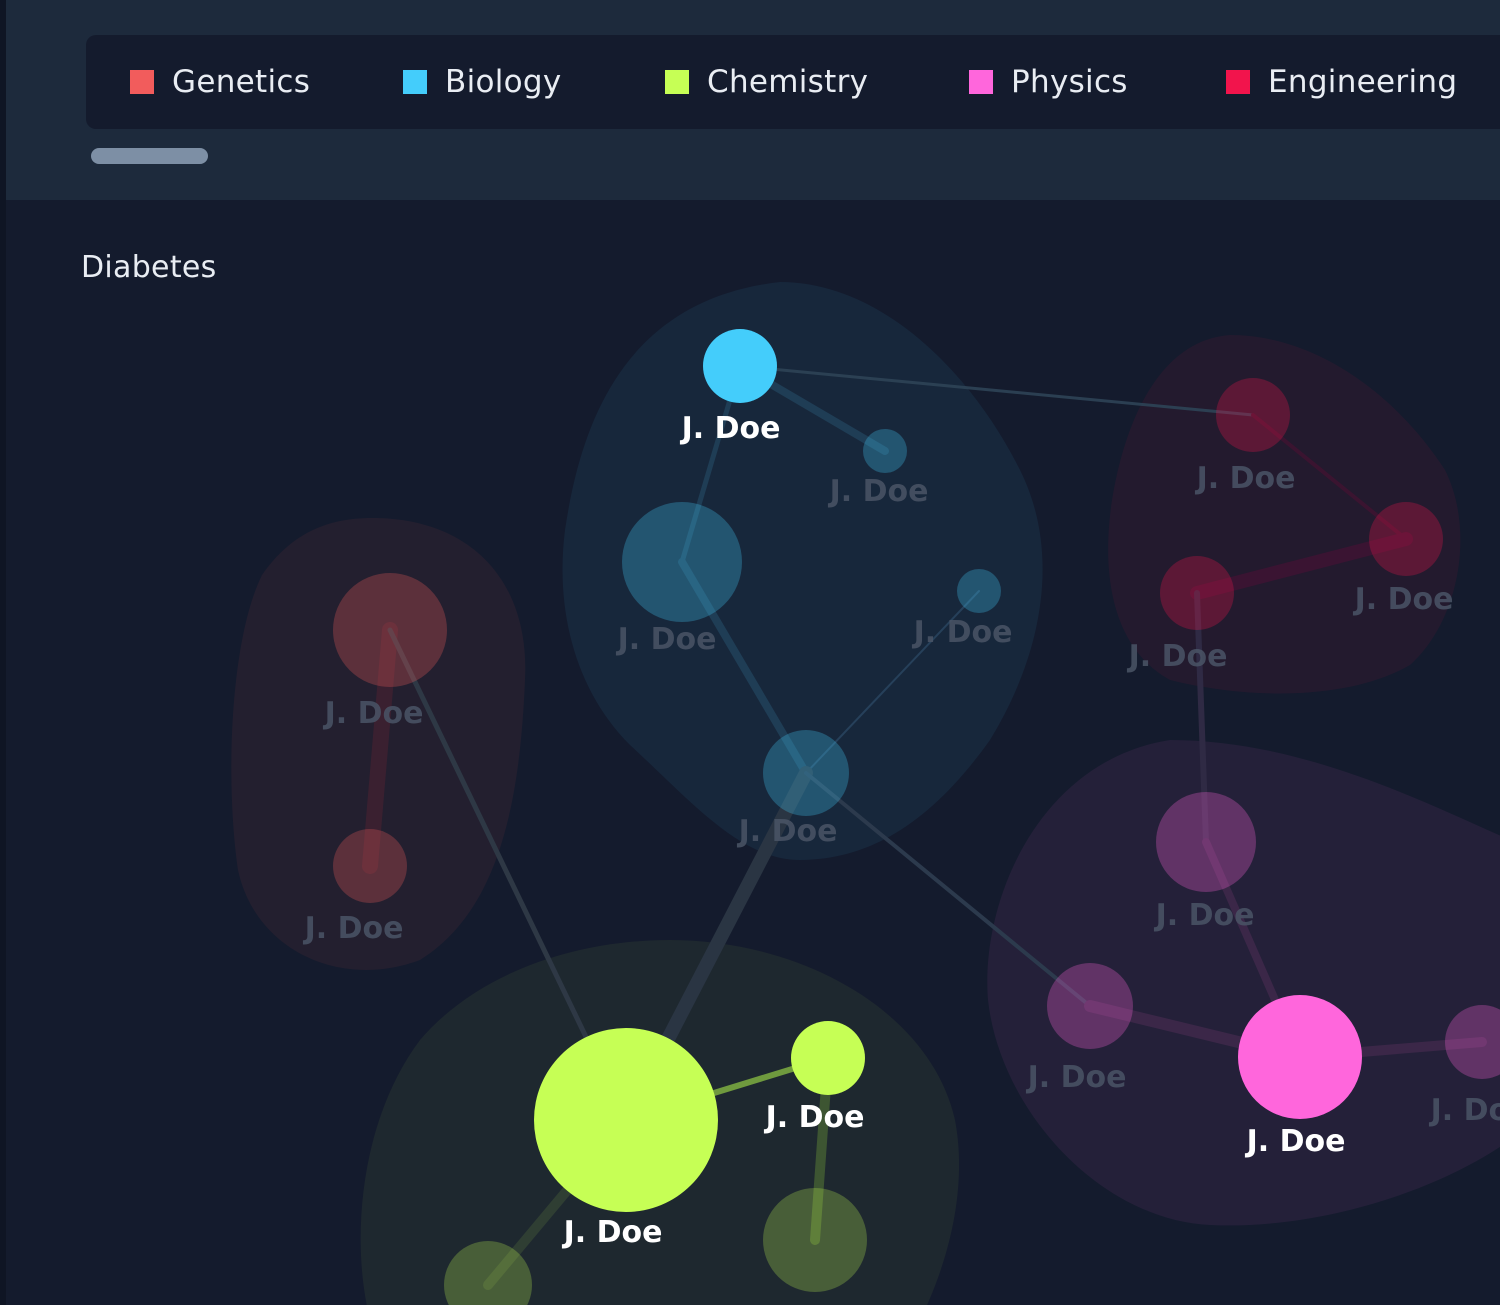 This screenshot has width=1500, height=1305. What do you see at coordinates (787, 831) in the screenshot?
I see `node-label-b5: J. Doe` at bounding box center [787, 831].